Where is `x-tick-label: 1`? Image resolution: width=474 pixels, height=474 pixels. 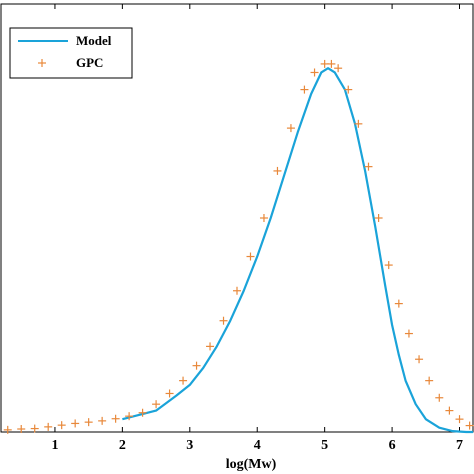 x-tick-label: 1 is located at coordinates (54, 445).